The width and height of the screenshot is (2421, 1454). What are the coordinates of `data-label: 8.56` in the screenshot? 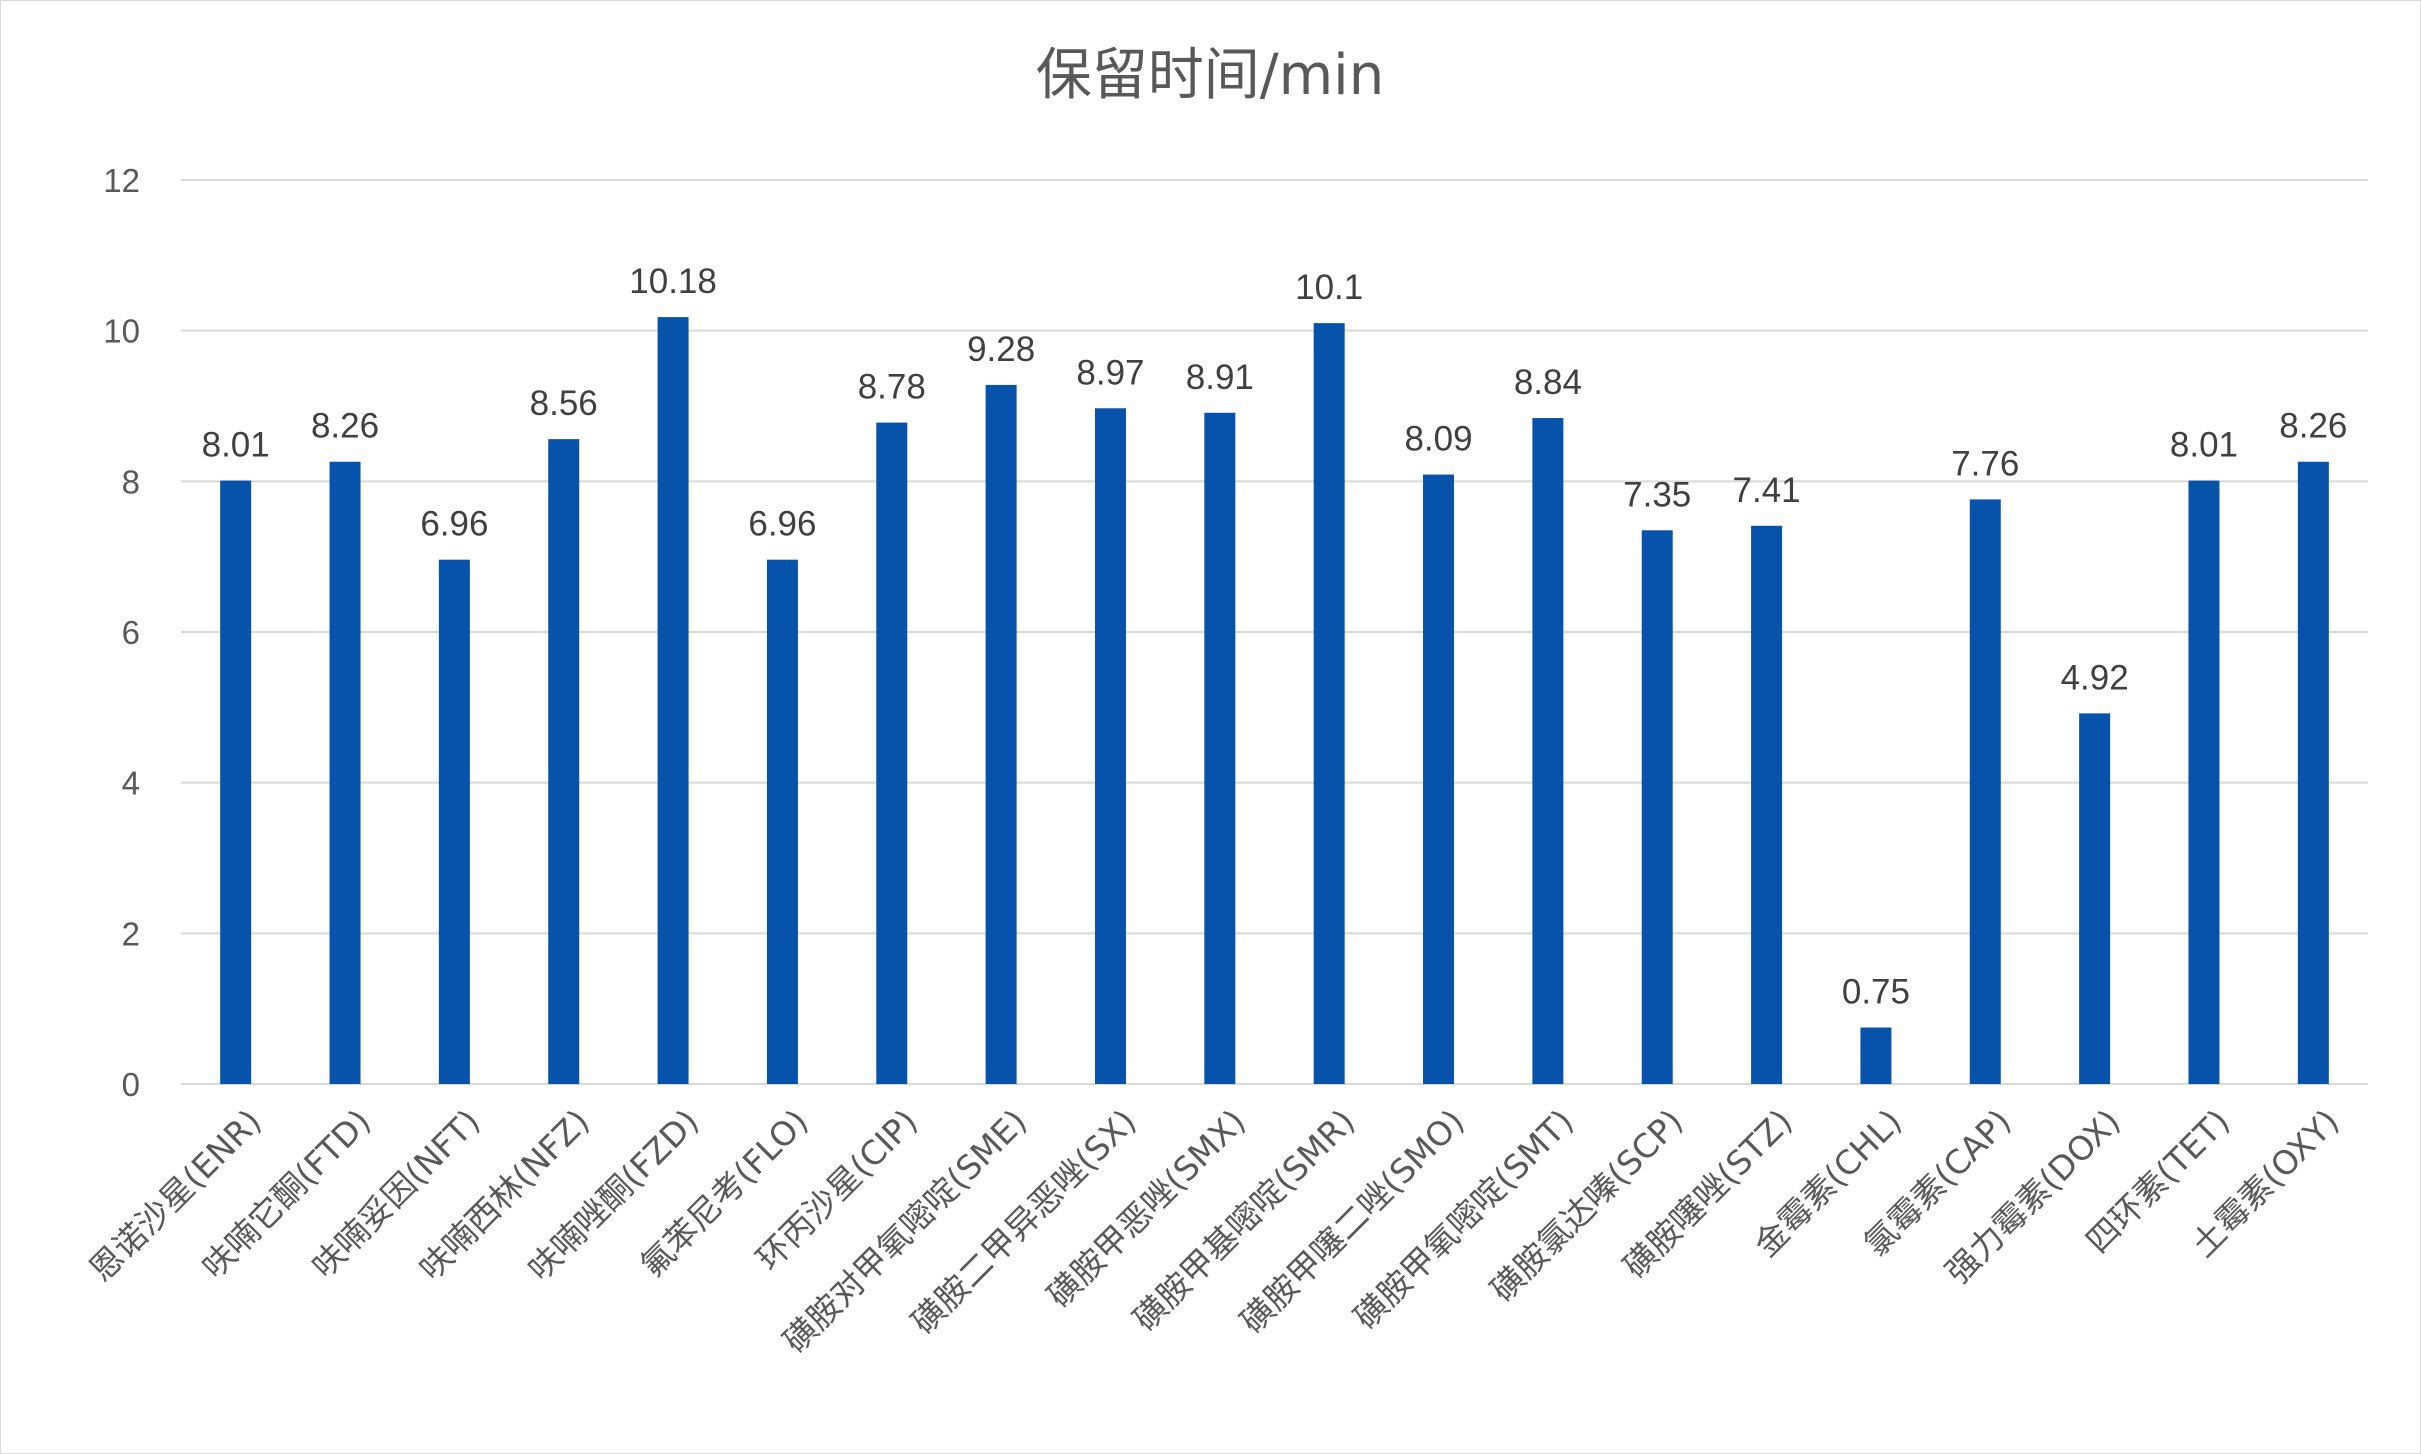 It's located at (564, 403).